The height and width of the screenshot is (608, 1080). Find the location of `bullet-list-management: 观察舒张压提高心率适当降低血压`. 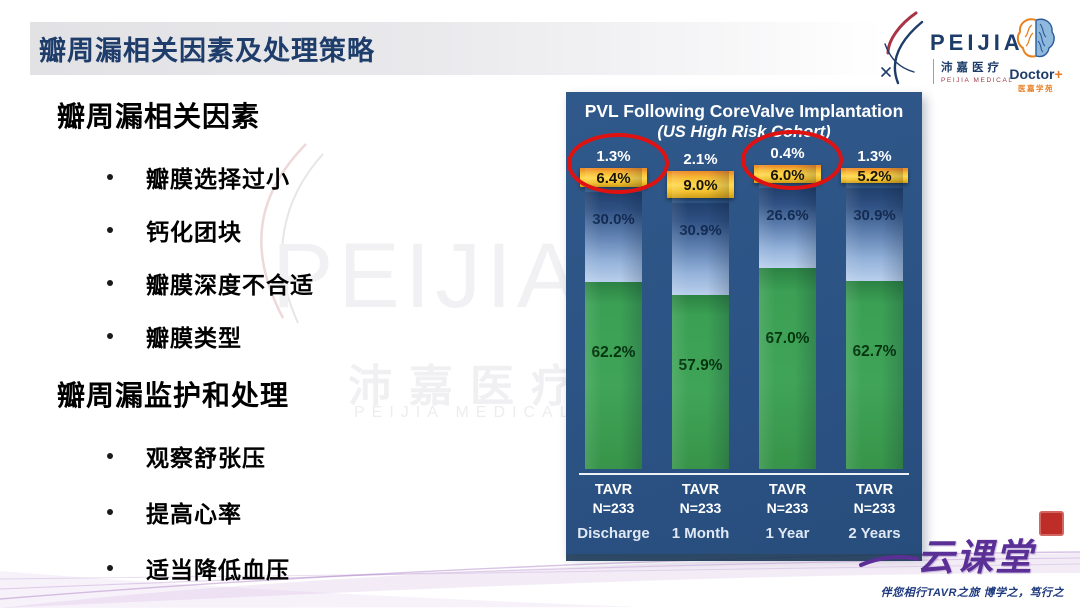

bullet-list-management: 观察舒张压提高心率适当降低血压 is located at coordinates (210, 512).